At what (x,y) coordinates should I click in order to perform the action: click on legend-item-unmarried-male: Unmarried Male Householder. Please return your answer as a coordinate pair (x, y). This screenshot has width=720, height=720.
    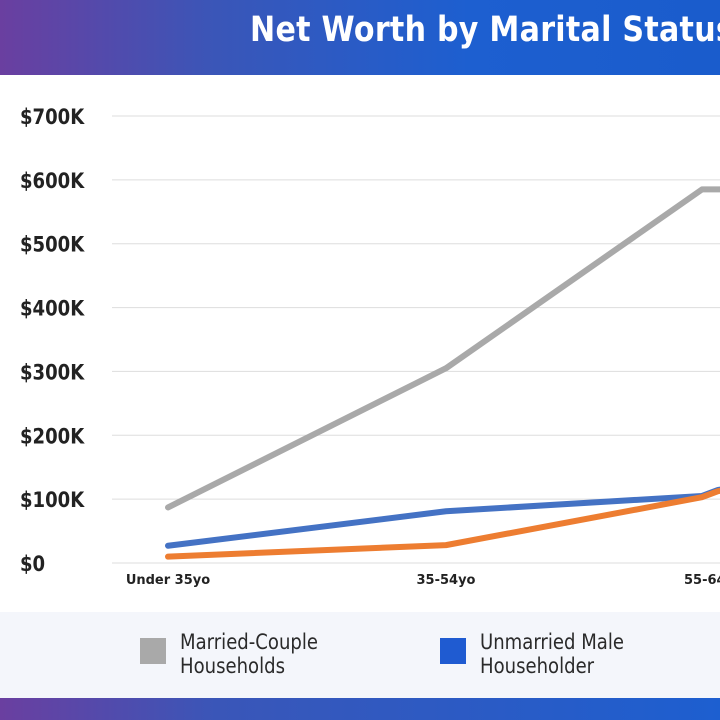
    Looking at the image, I should click on (570, 655).